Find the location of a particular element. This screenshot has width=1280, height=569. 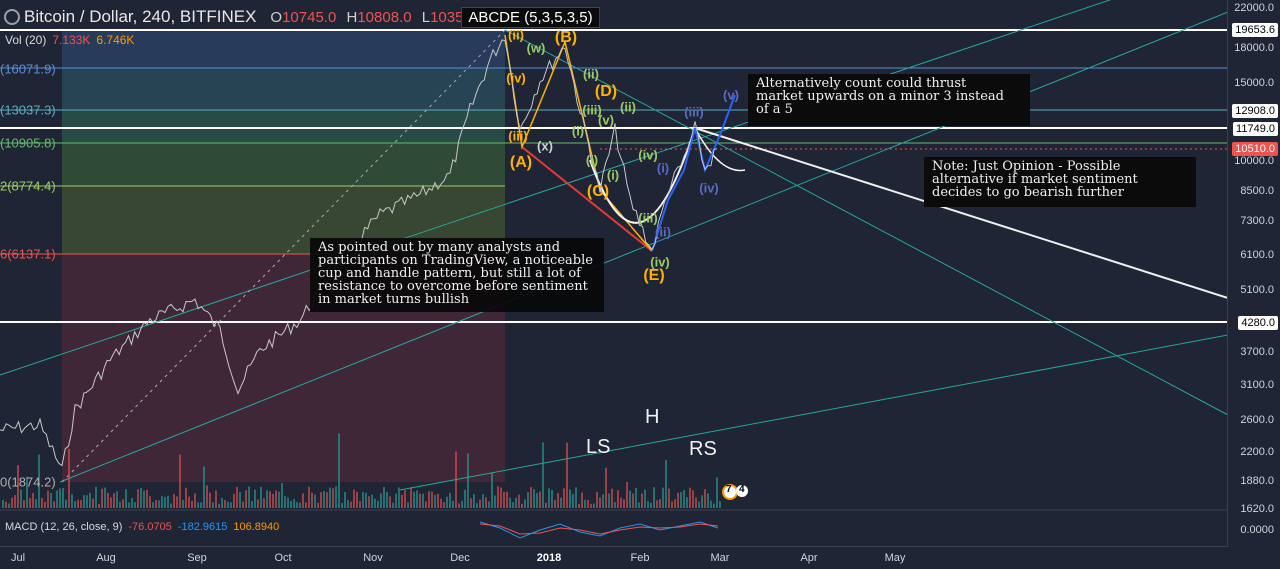

wave-label: (iv) is located at coordinates (660, 262).